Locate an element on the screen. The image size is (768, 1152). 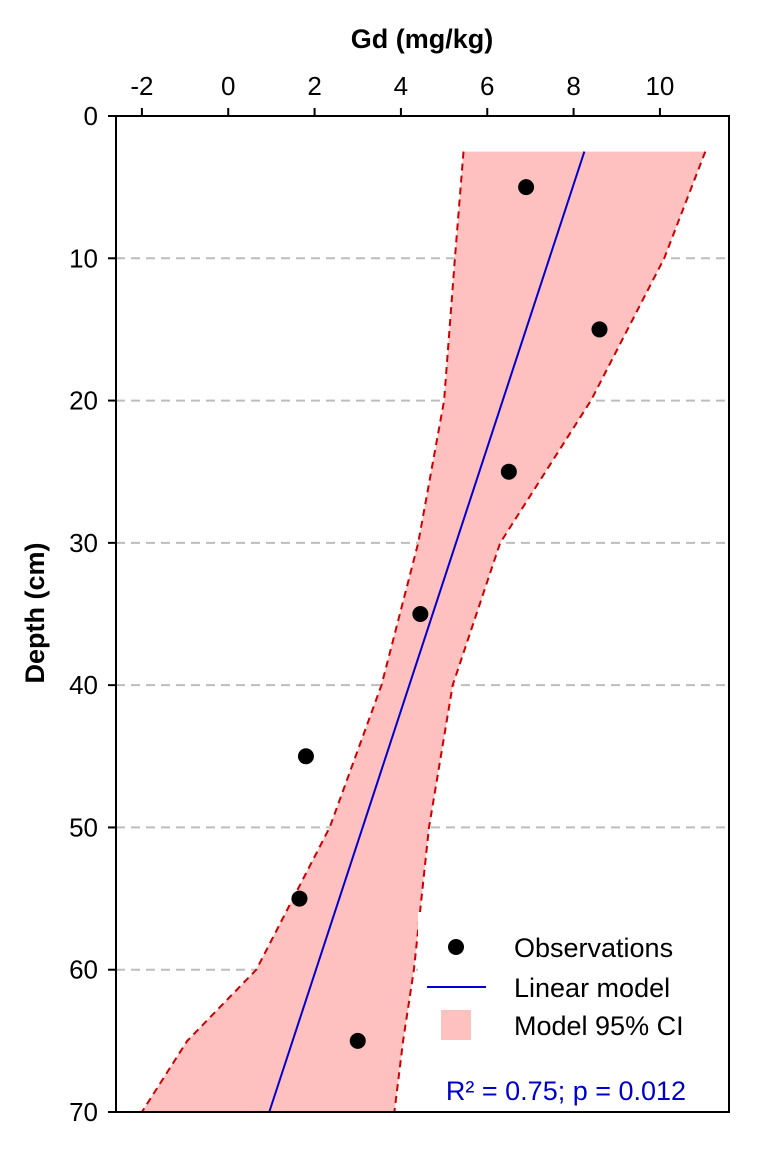
x-tick-label: 10 is located at coordinates (659, 86).